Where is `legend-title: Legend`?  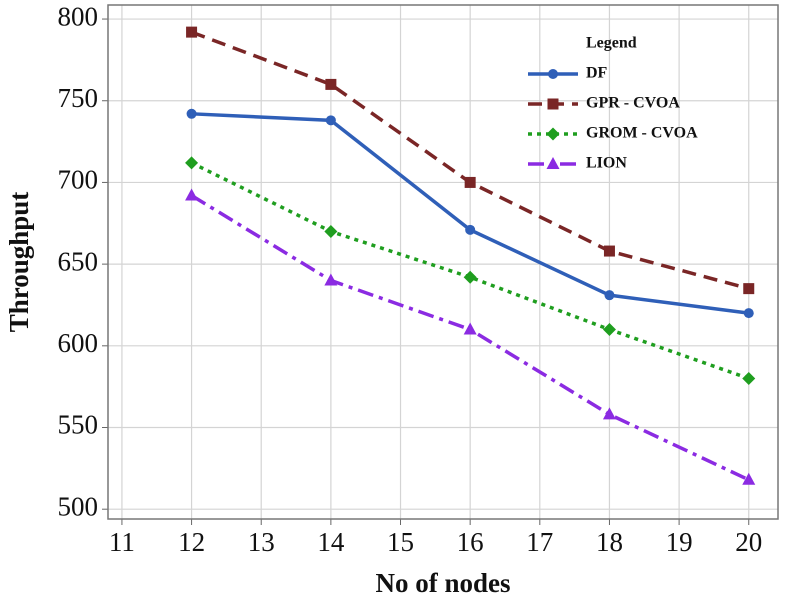 legend-title: Legend is located at coordinates (611, 43).